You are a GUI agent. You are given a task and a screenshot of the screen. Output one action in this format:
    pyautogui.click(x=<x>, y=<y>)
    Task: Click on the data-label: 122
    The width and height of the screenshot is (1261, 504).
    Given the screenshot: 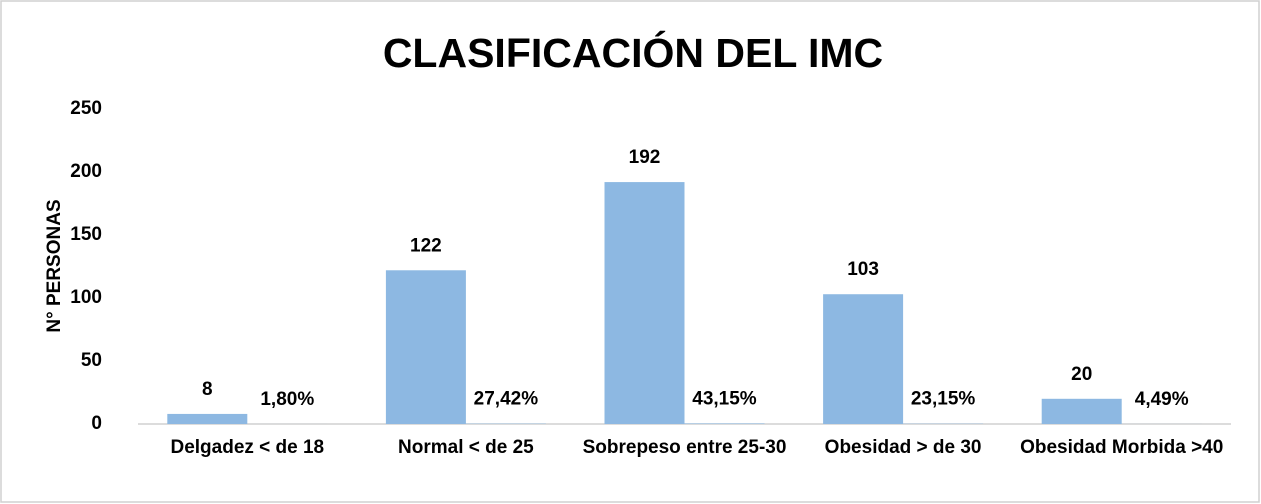 What is the action you would take?
    pyautogui.click(x=426, y=245)
    